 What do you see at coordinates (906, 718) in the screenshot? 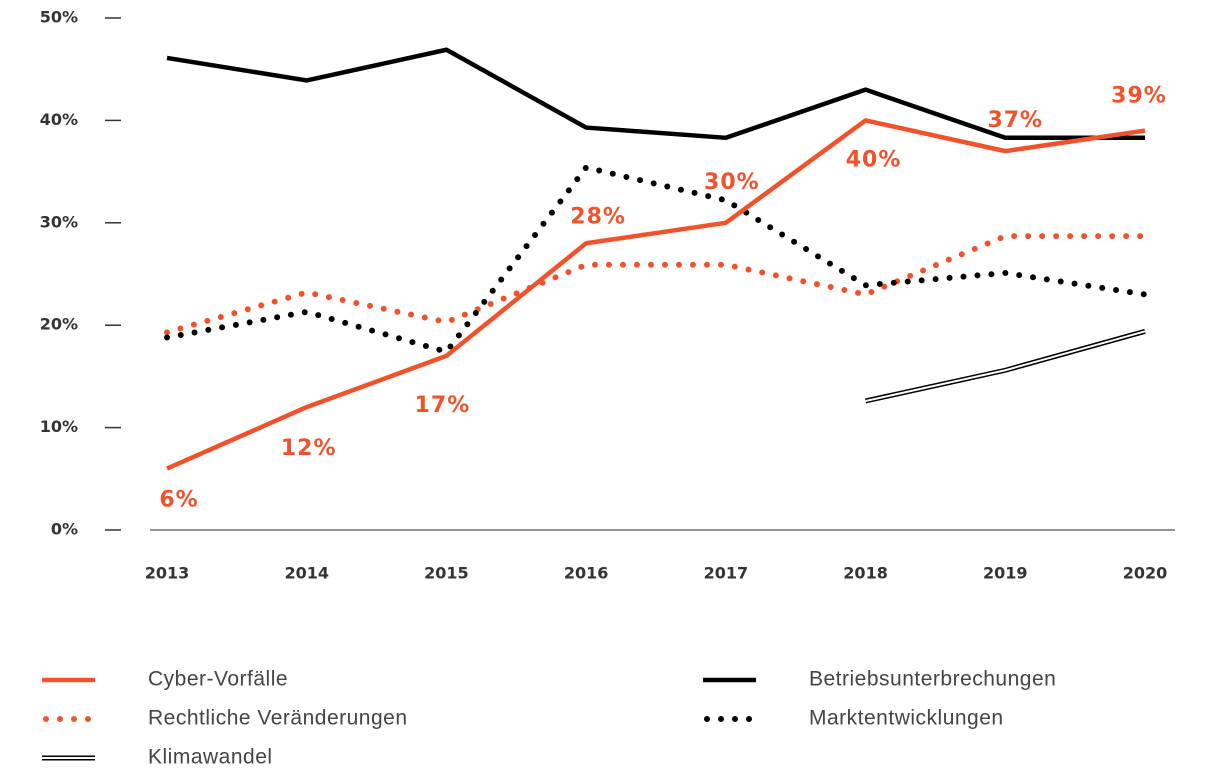
I see `legend-label: Marktentwicklungen` at bounding box center [906, 718].